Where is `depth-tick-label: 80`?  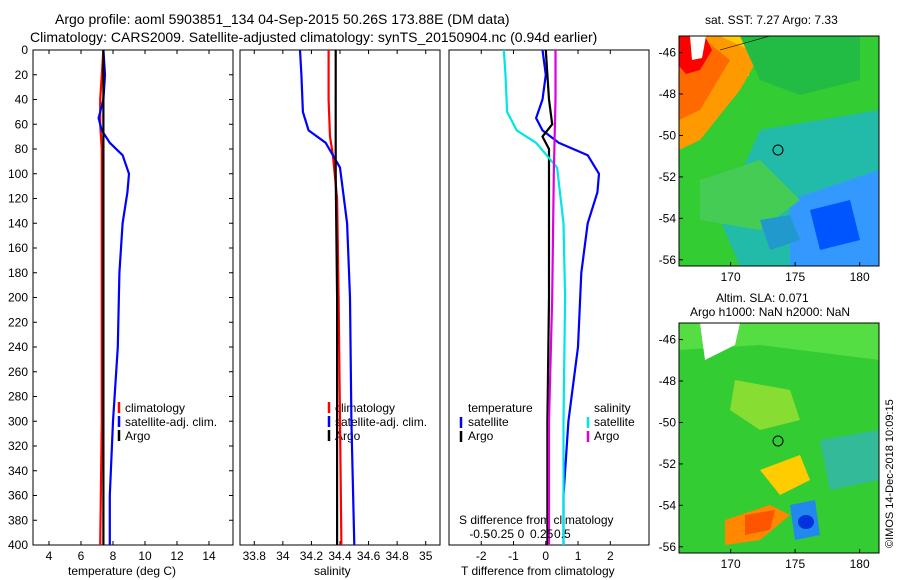
depth-tick-label: 80 is located at coordinates (22, 149).